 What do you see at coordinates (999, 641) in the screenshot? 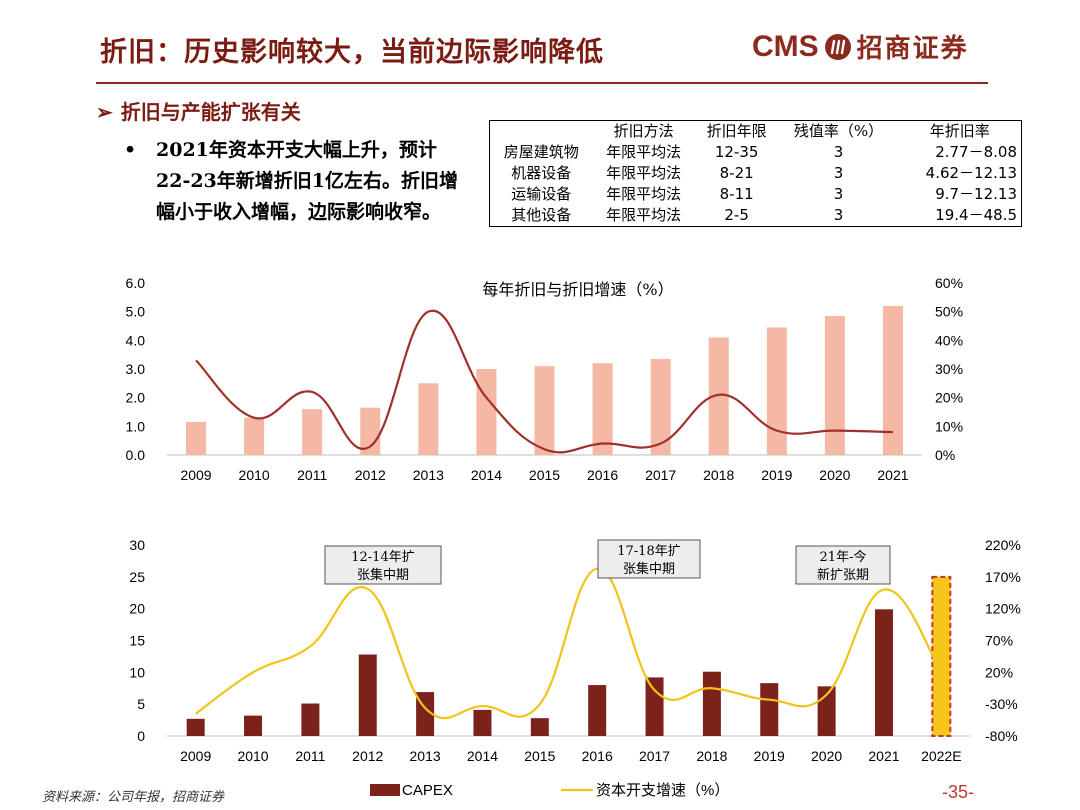
I see `right-axis-tick-label: 70%` at bounding box center [999, 641].